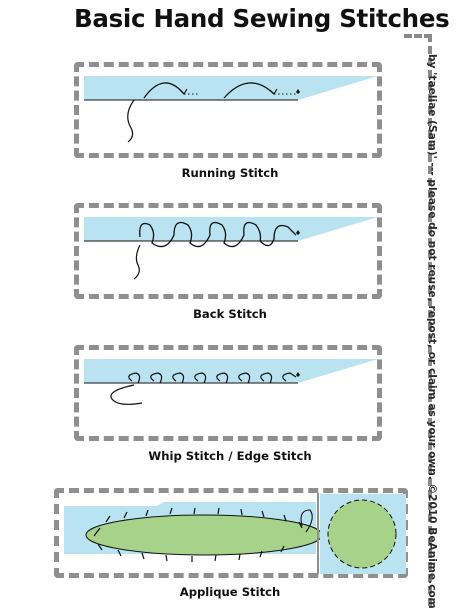 The image size is (474, 613). I want to click on whip-stitch-label: Whip Stitch / Edge Stitch, so click(230, 456).